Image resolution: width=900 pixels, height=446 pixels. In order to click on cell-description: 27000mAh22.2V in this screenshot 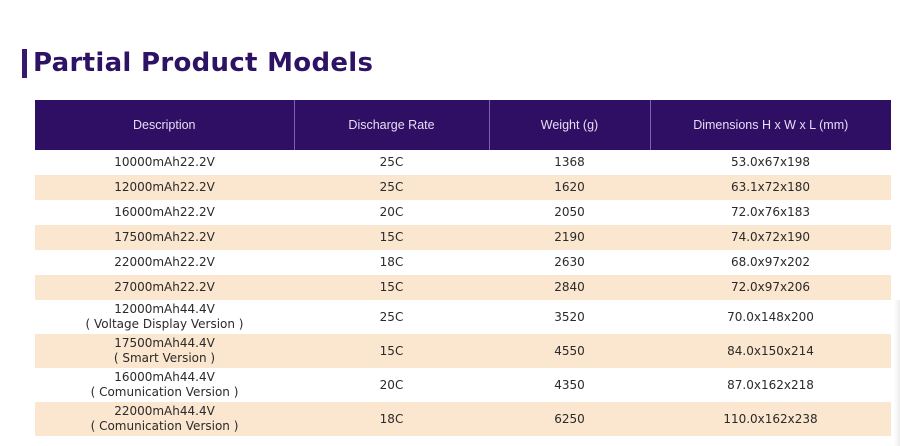, I will do `click(164, 287)`.